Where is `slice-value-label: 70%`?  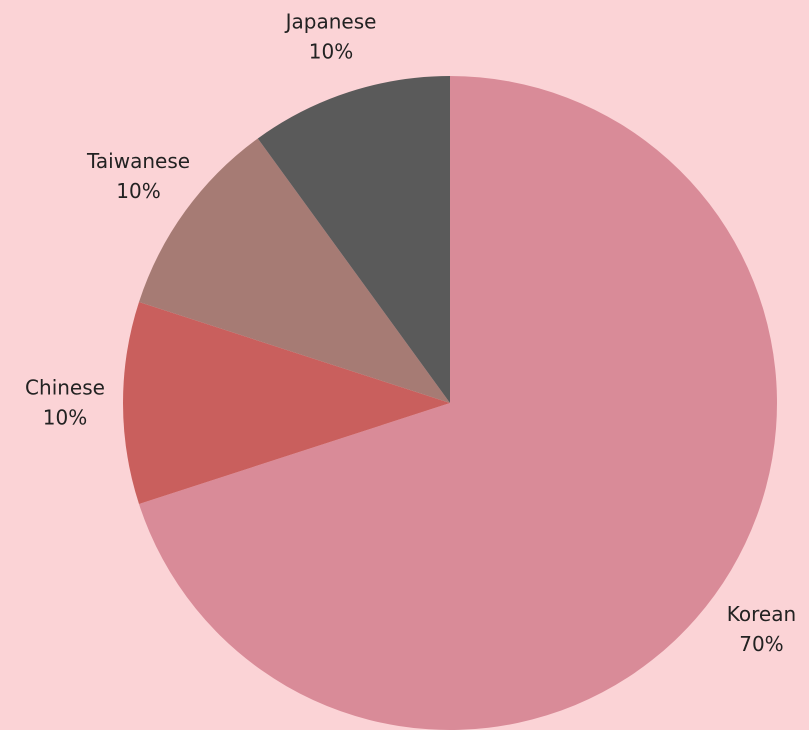 slice-value-label: 70% is located at coordinates (761, 644).